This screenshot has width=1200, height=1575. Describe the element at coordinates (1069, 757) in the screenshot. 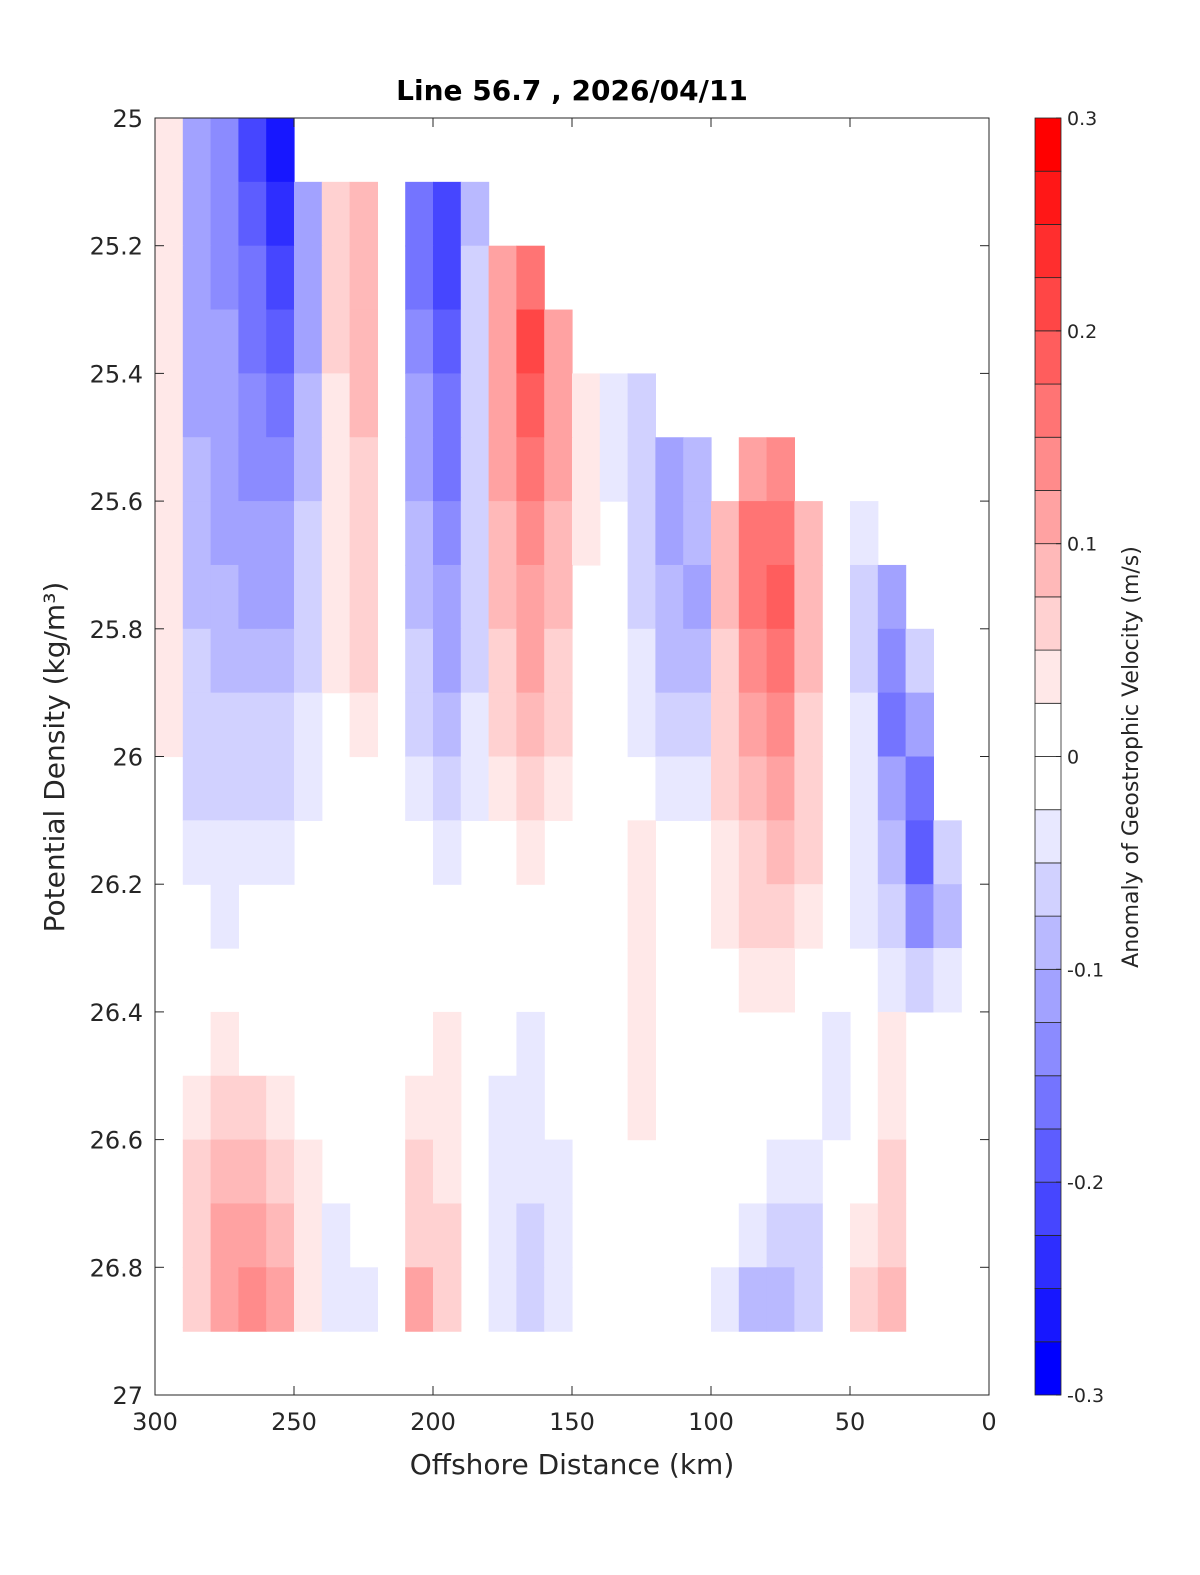

I see `colorbar: 0.3 0.2 0.1 0 -0.1 -0.2 -0.3` at that location.